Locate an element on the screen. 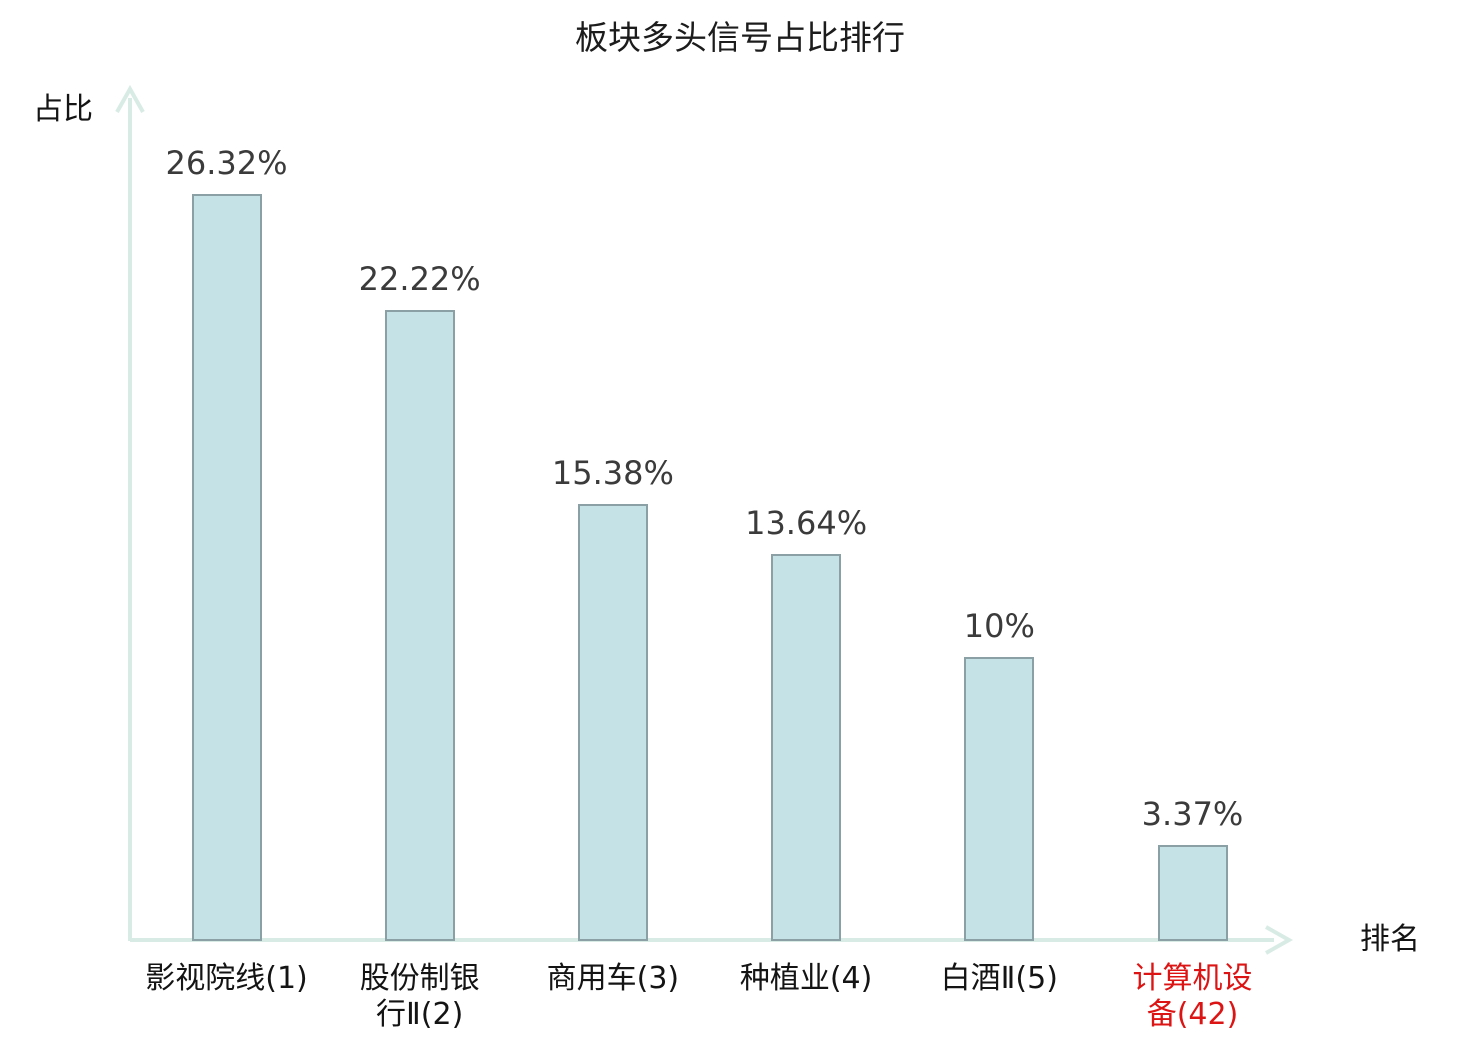 The image size is (1480, 1040). bar-value-label: 15.38% is located at coordinates (612, 473).